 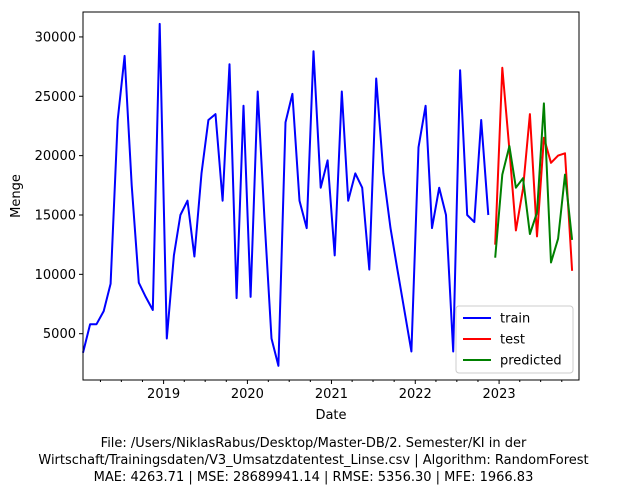 What do you see at coordinates (55, 275) in the screenshot?
I see `y-tick-label: 10000` at bounding box center [55, 275].